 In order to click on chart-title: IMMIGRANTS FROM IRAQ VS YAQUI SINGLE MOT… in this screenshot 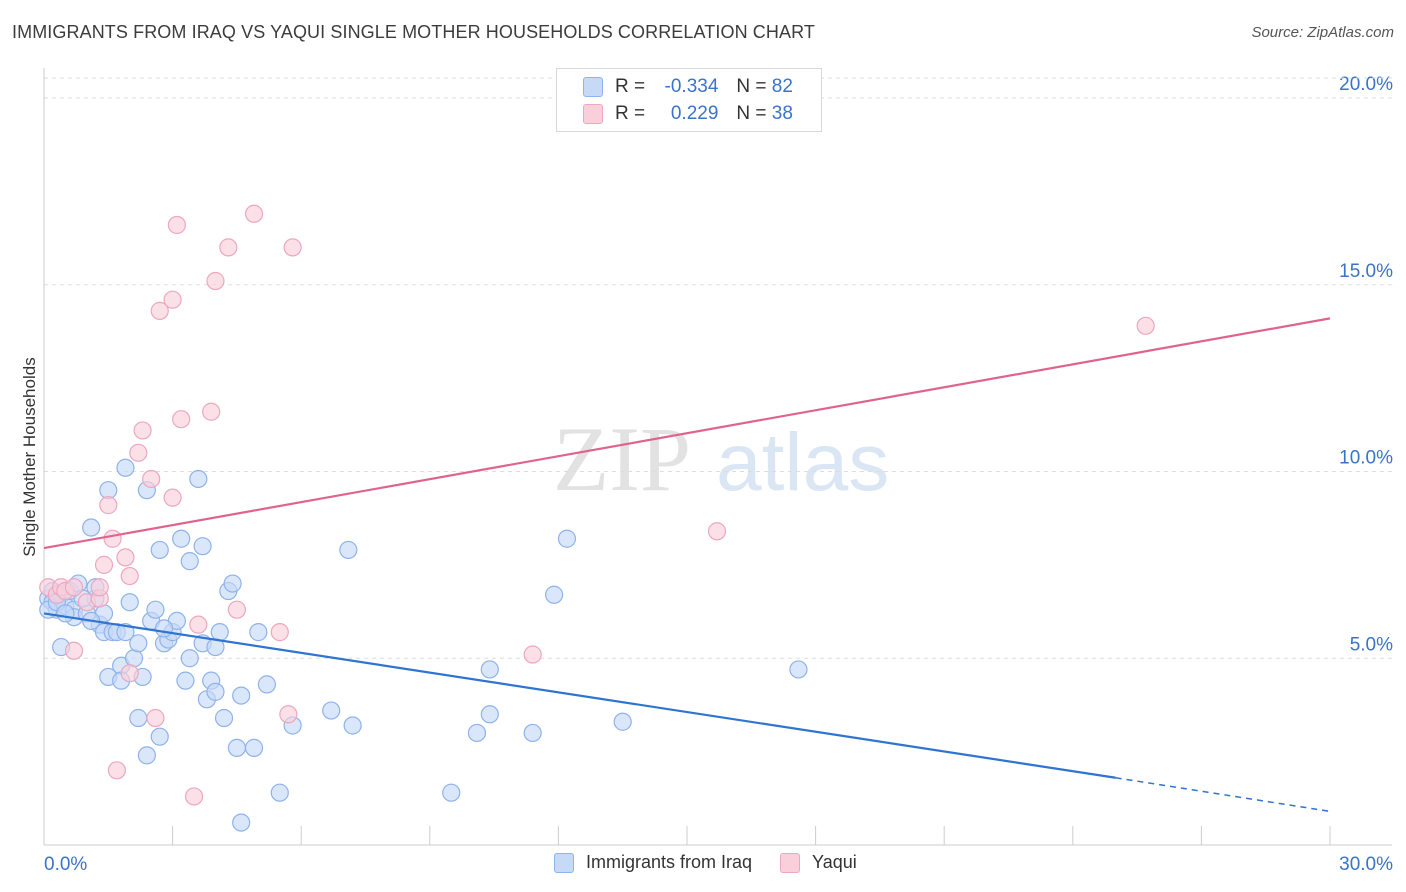, I will do `click(413, 32)`.